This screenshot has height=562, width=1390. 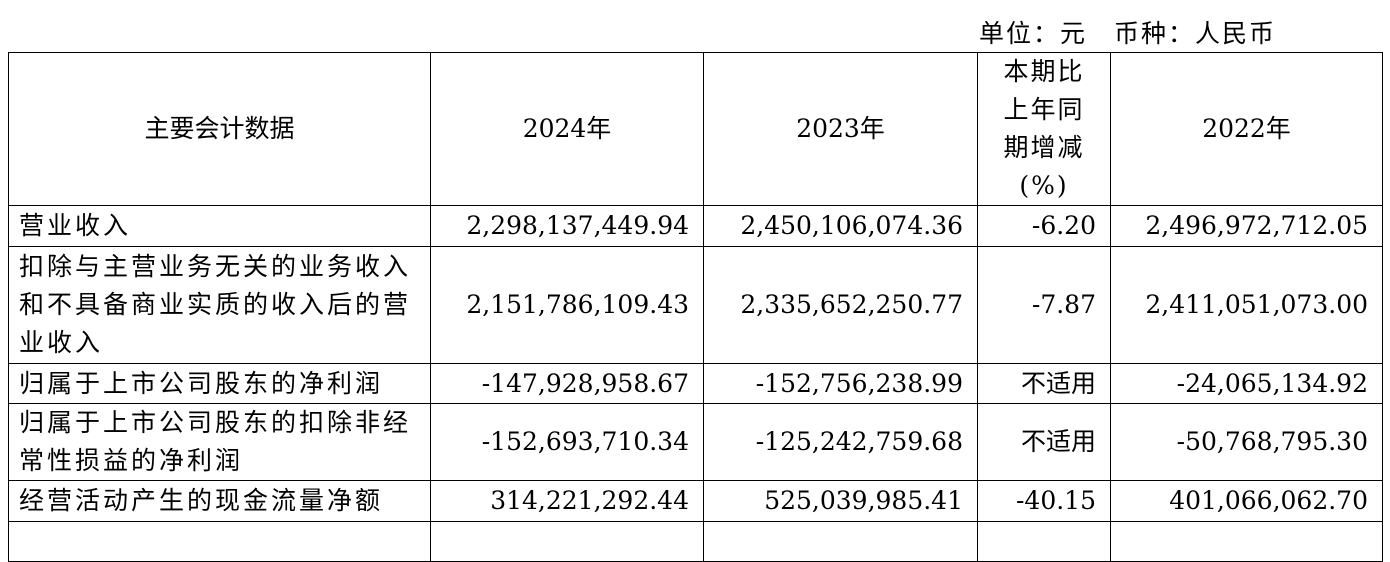 I want to click on header-cell: 2023年, so click(x=840, y=129).